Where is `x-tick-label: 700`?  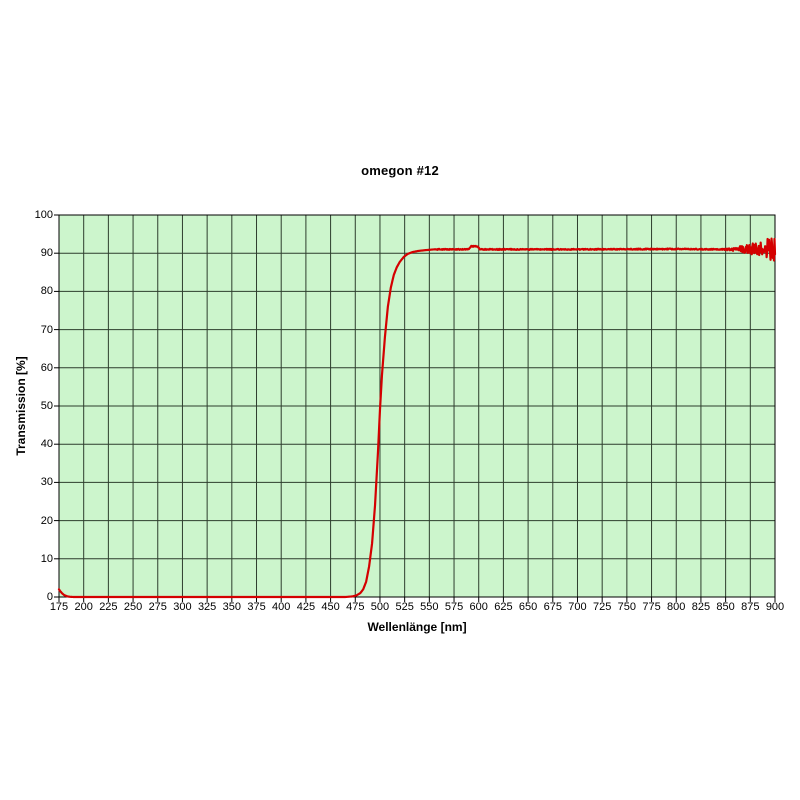 x-tick-label: 700 is located at coordinates (577, 607).